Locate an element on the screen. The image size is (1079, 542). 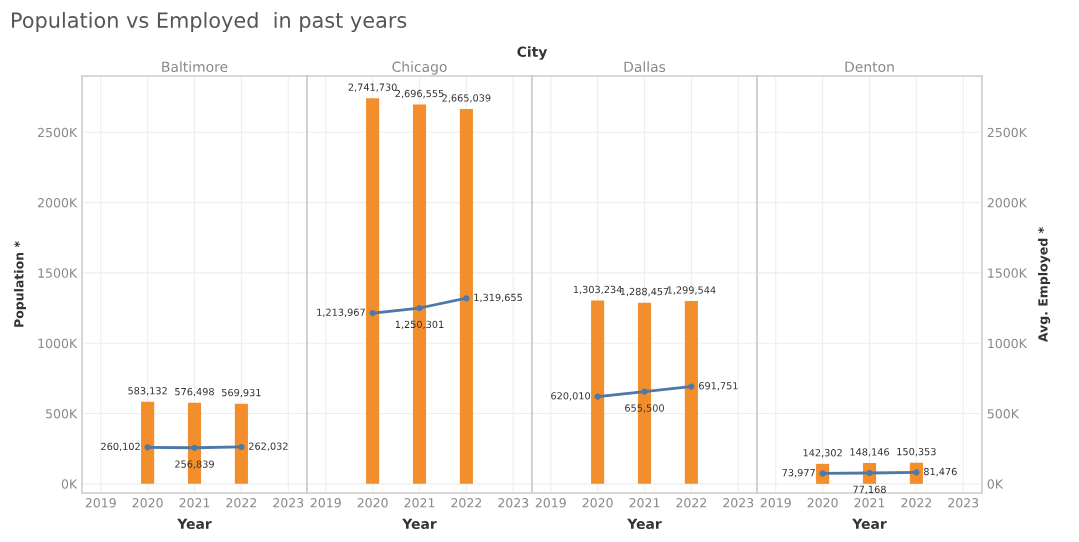
chart-title: Chicago is located at coordinates (419, 68).